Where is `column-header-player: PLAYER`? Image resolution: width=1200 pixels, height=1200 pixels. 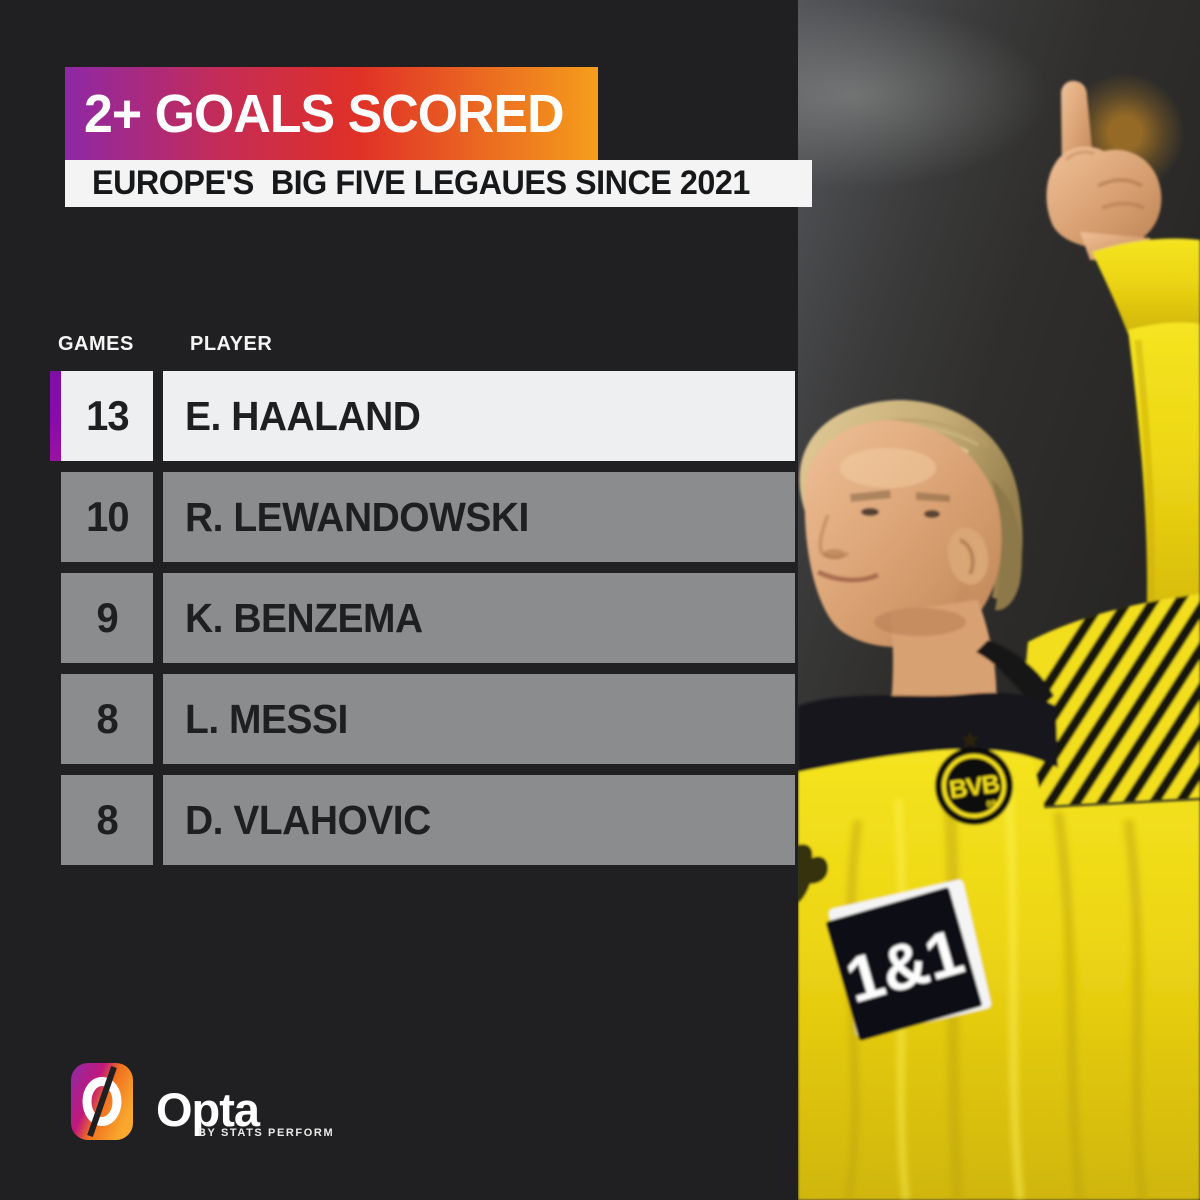 column-header-player: PLAYER is located at coordinates (231, 344).